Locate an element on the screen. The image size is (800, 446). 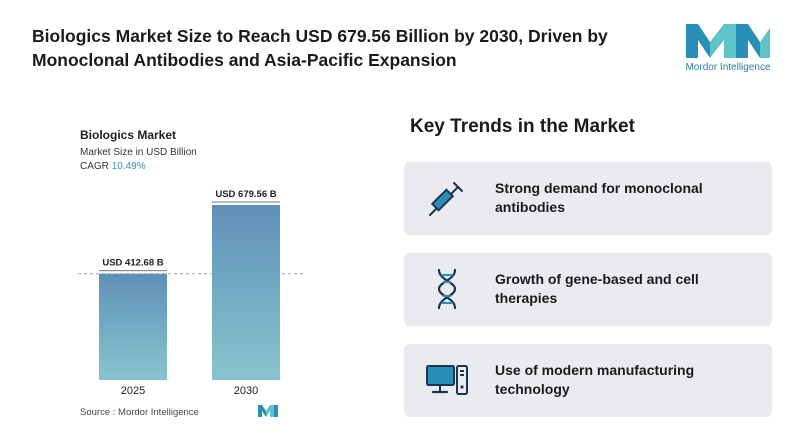
computer-icon is located at coordinates (447, 380).